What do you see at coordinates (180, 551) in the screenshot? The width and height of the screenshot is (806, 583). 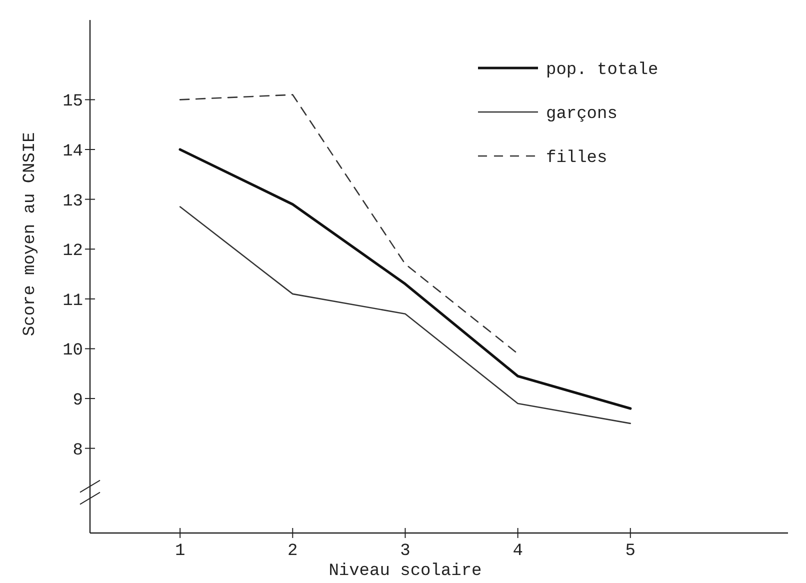 I see `x-tick-label: 1` at bounding box center [180, 551].